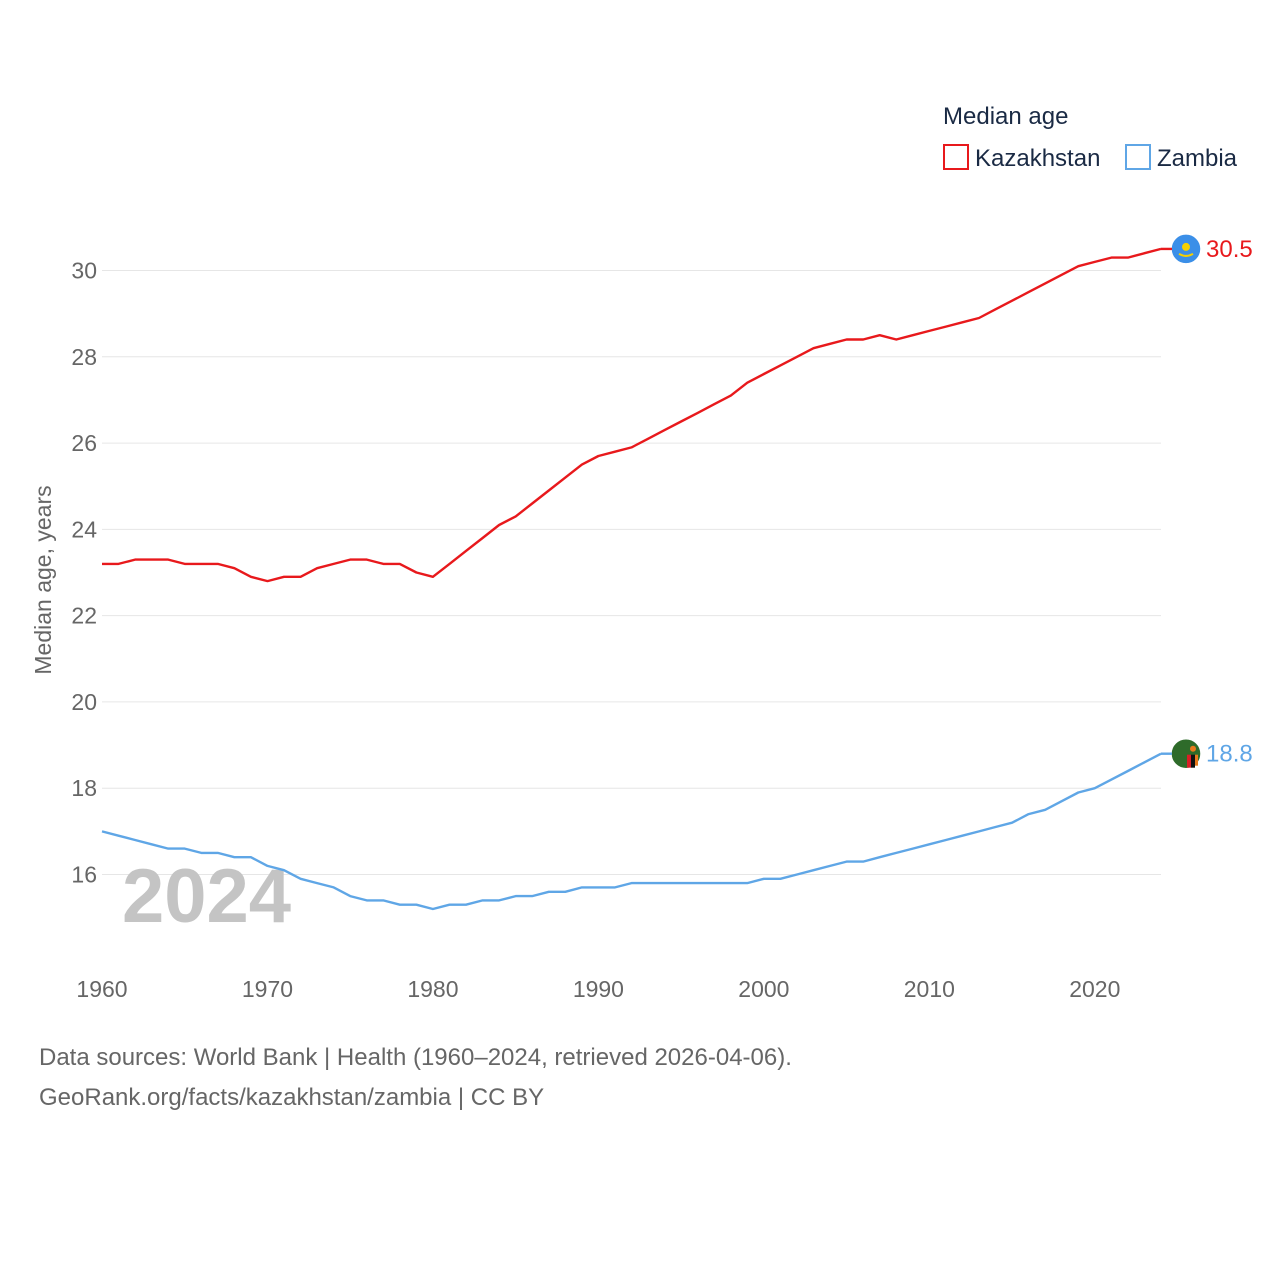 The width and height of the screenshot is (1280, 1280). I want to click on x-tick-label-1960: 1960, so click(101, 989).